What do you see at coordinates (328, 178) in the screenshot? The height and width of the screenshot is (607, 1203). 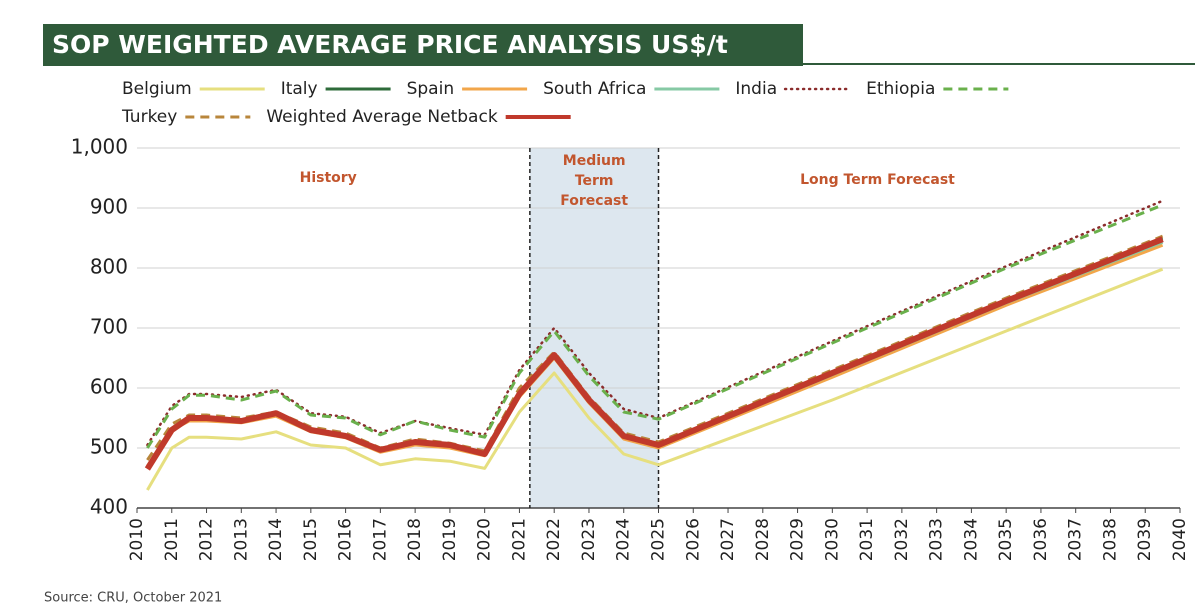 I see `annotation: History` at bounding box center [328, 178].